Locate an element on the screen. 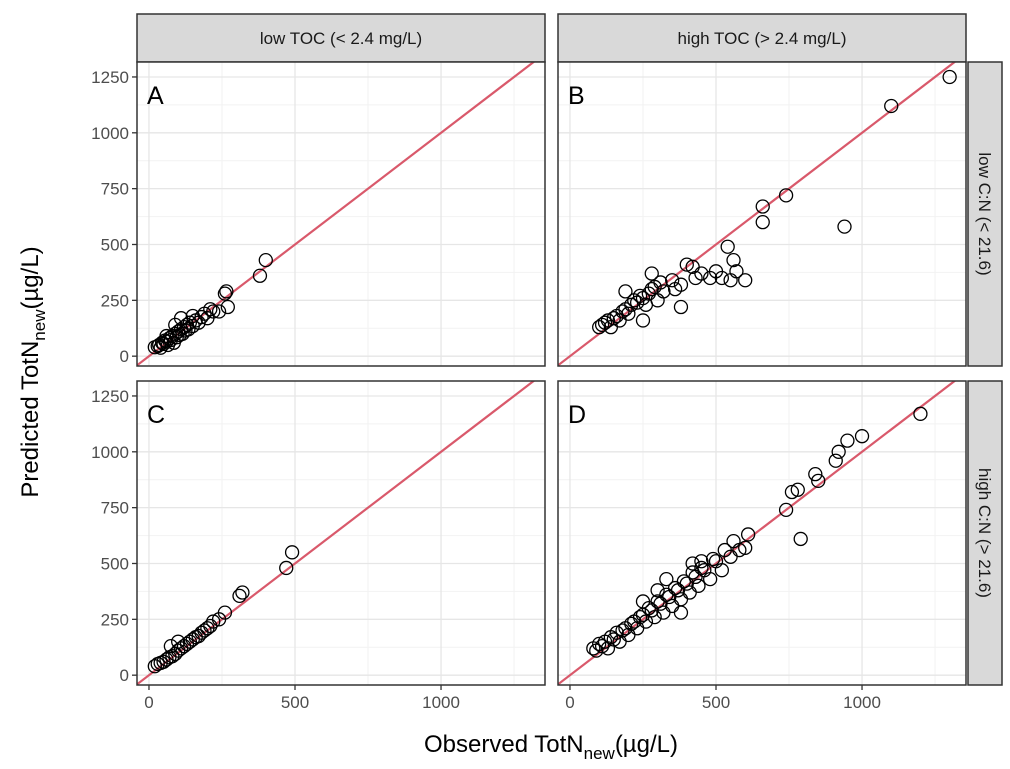 The height and width of the screenshot is (769, 1010). x-tick-label: 1000 is located at coordinates (441, 702).